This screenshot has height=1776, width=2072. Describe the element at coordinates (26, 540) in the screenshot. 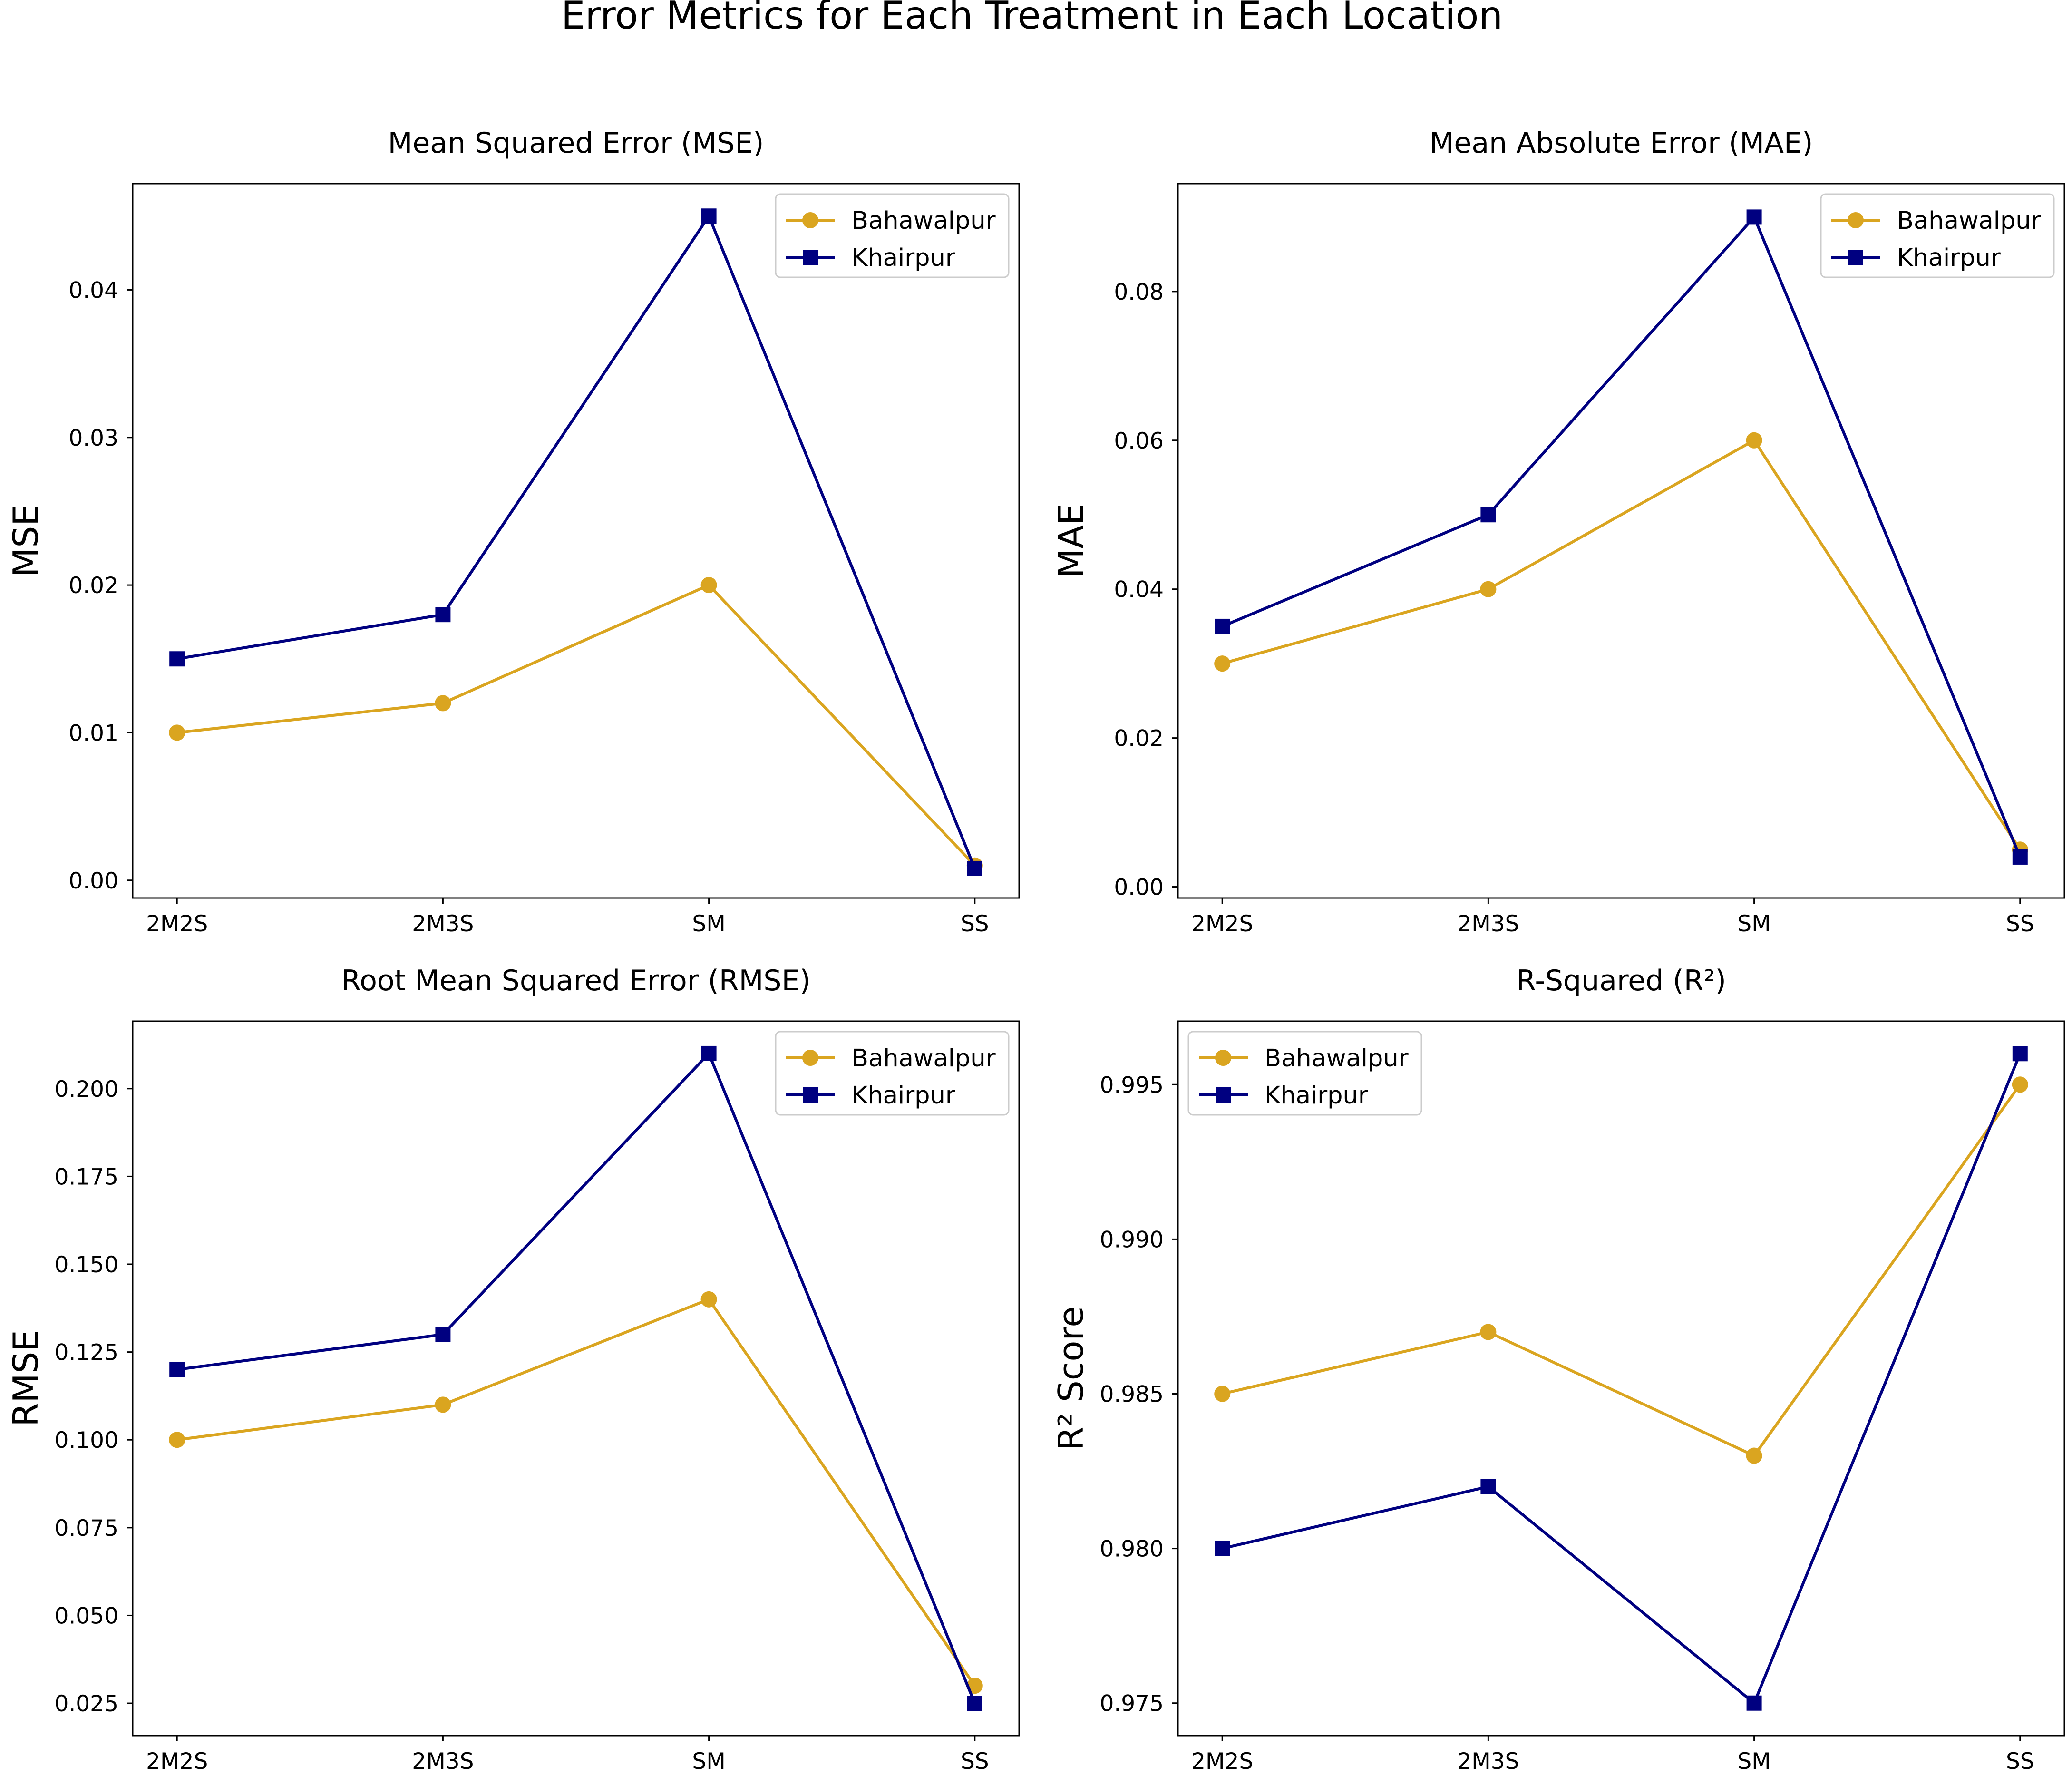

I see `y-axis-label: MSE` at that location.